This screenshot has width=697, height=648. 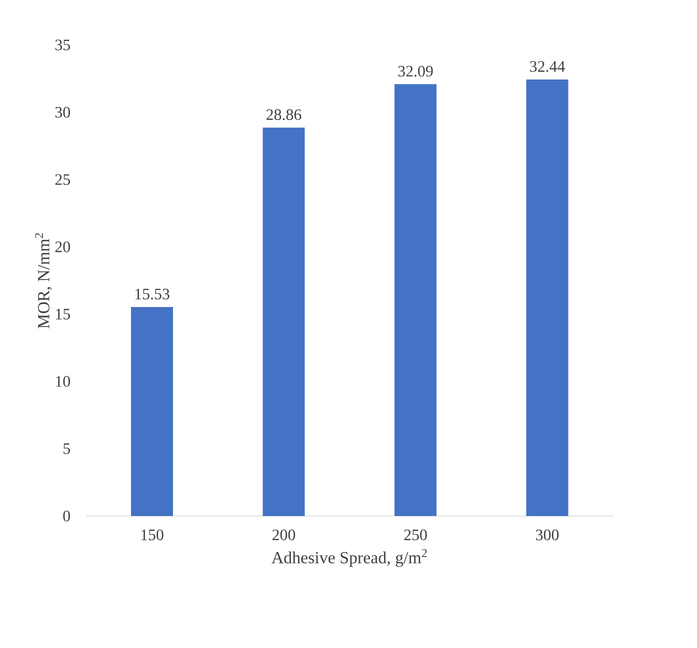 What do you see at coordinates (349, 558) in the screenshot?
I see `x-axis-title: Adhesive Spread, g/m$^{2}$` at bounding box center [349, 558].